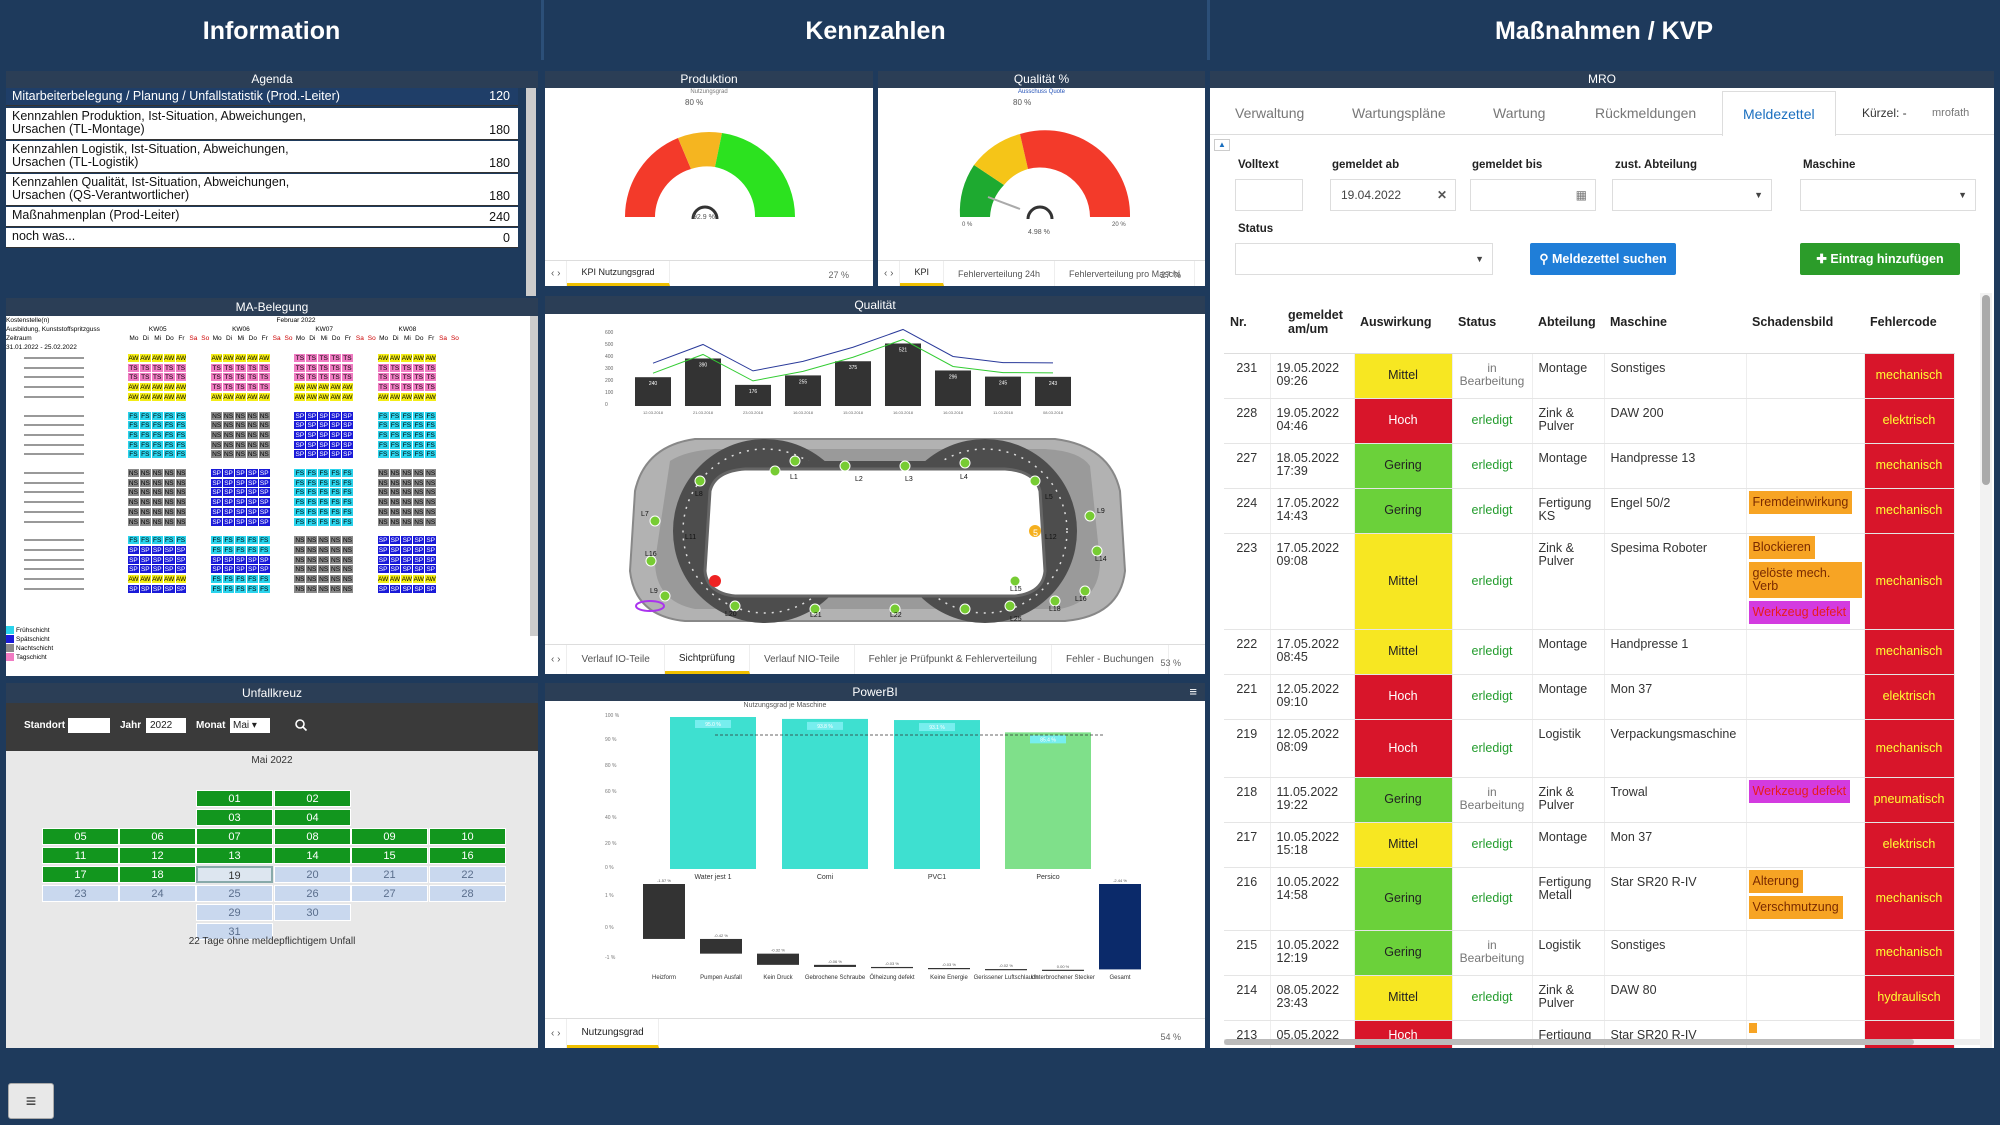 This screenshot has width=2000, height=1125. Describe the element at coordinates (1393, 195) in the screenshot. I see `gemeldet-ab-input: 19.04.2022 ✕` at that location.